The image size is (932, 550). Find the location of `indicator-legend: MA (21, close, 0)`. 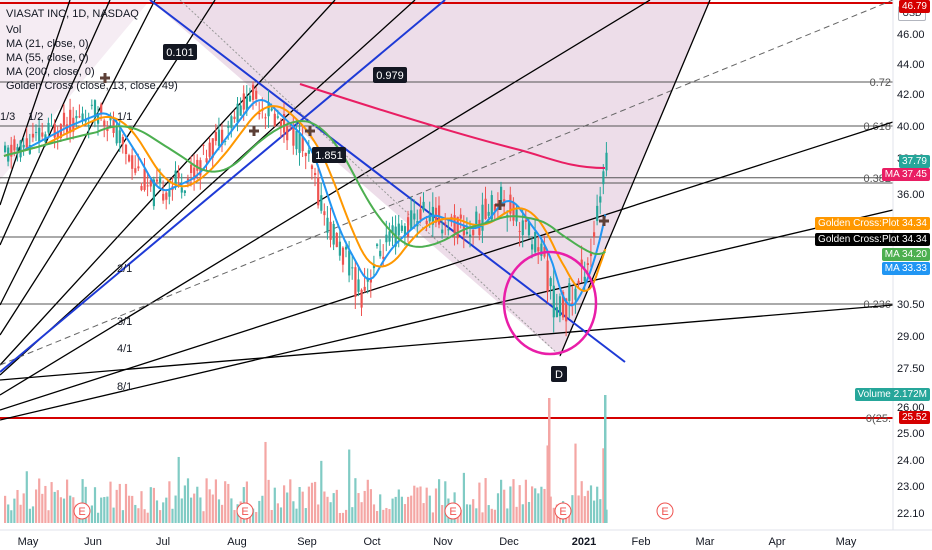

indicator-legend: MA (21, close, 0) is located at coordinates (47, 44).